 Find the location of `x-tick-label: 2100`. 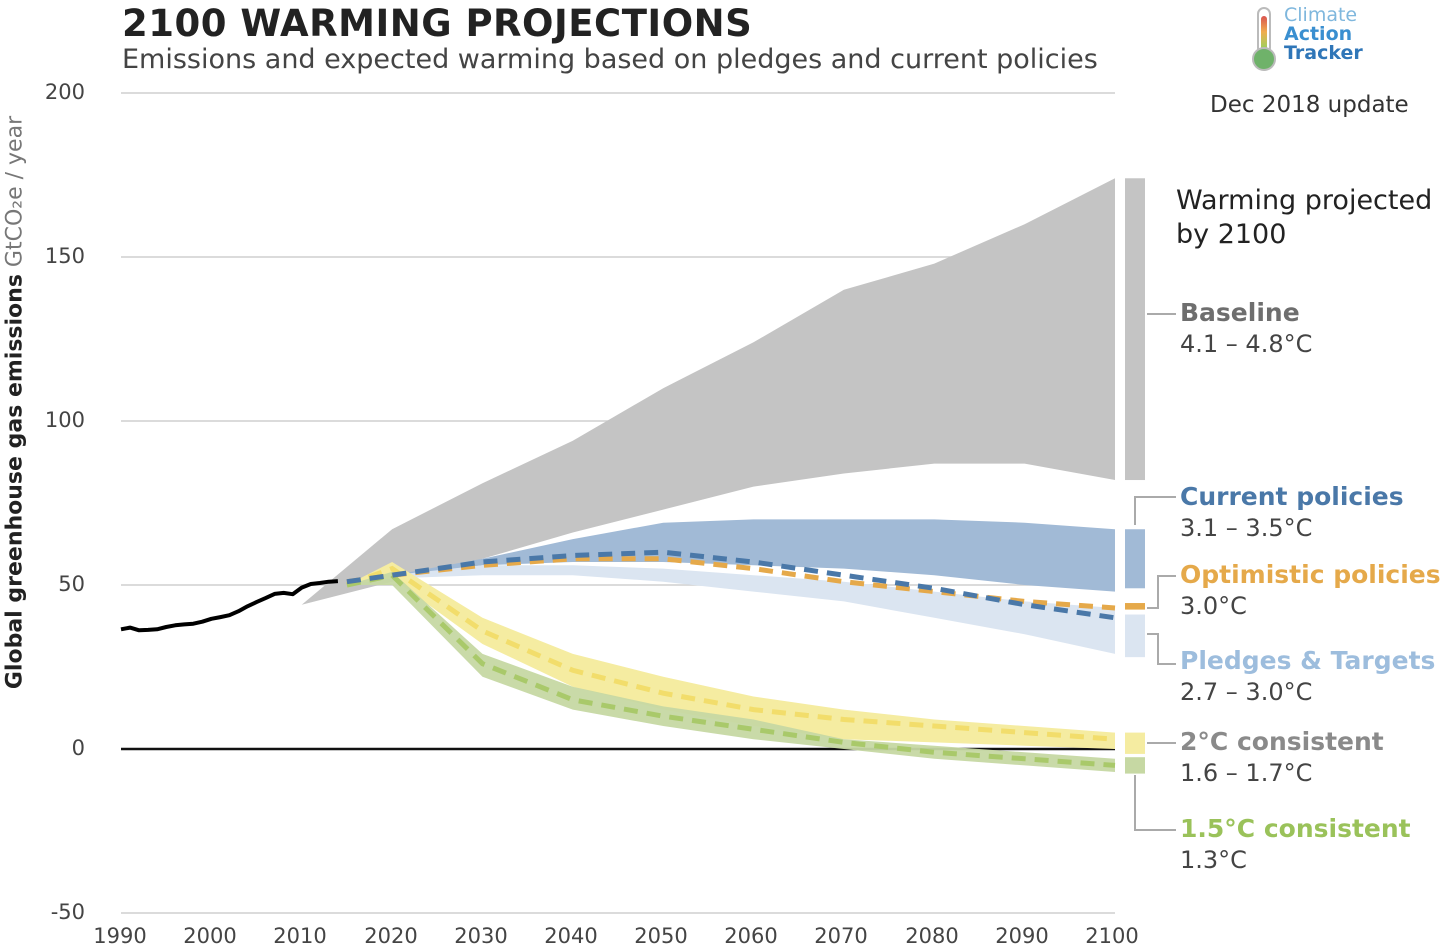

x-tick-label: 2100 is located at coordinates (1112, 936).